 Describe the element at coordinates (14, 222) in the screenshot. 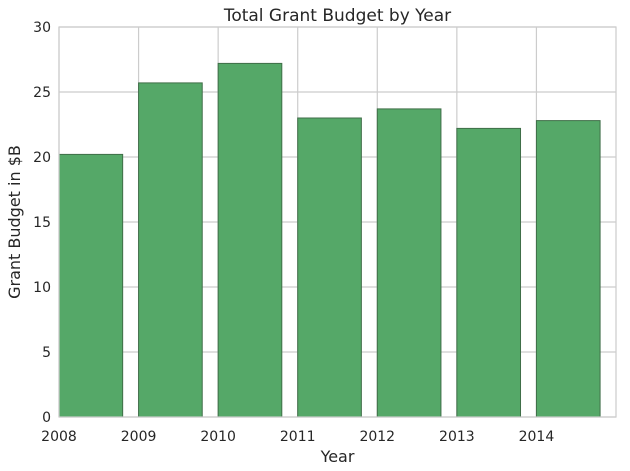

I see `y-axis-title: Grant Budget in $B` at that location.